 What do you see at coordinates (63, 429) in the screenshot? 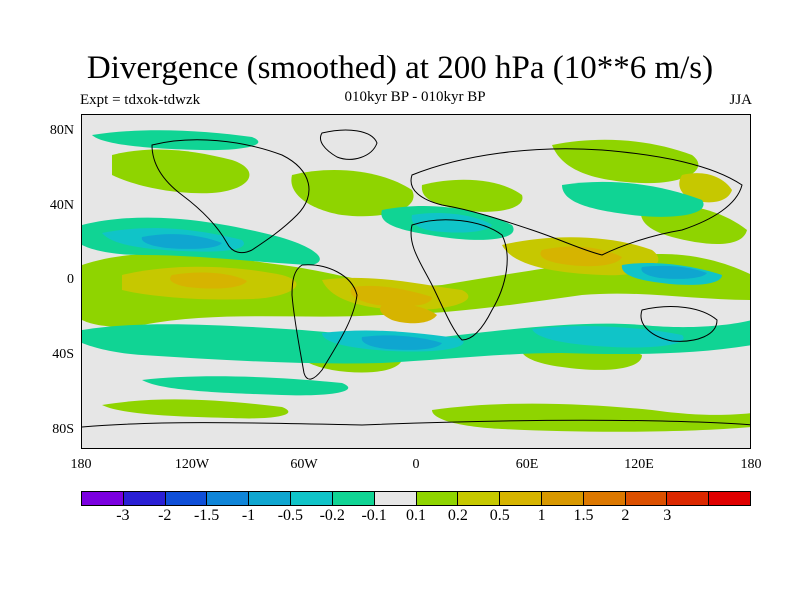
I see `lat-label: 80S` at bounding box center [63, 429].